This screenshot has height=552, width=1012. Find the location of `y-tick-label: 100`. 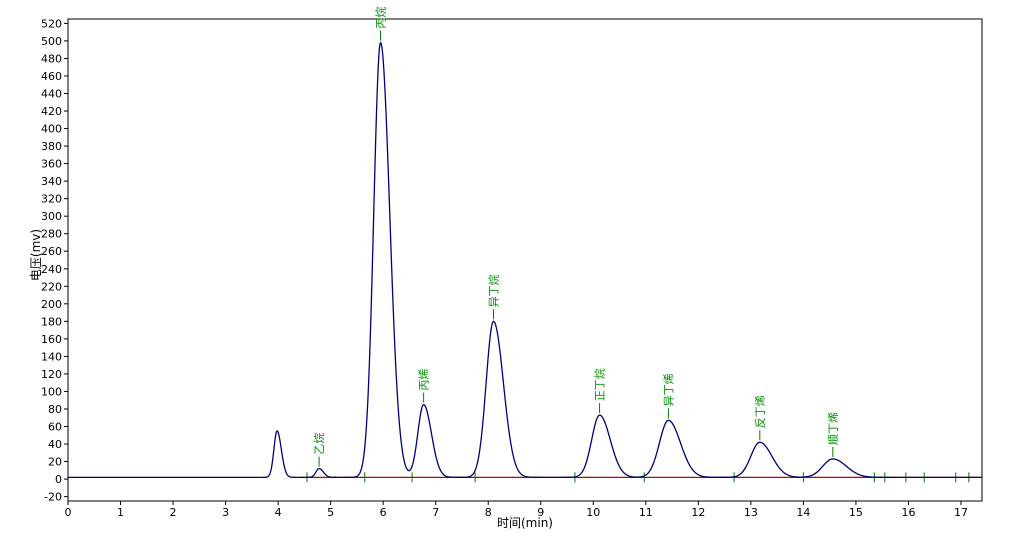

y-tick-label: 100 is located at coordinates (51, 391).